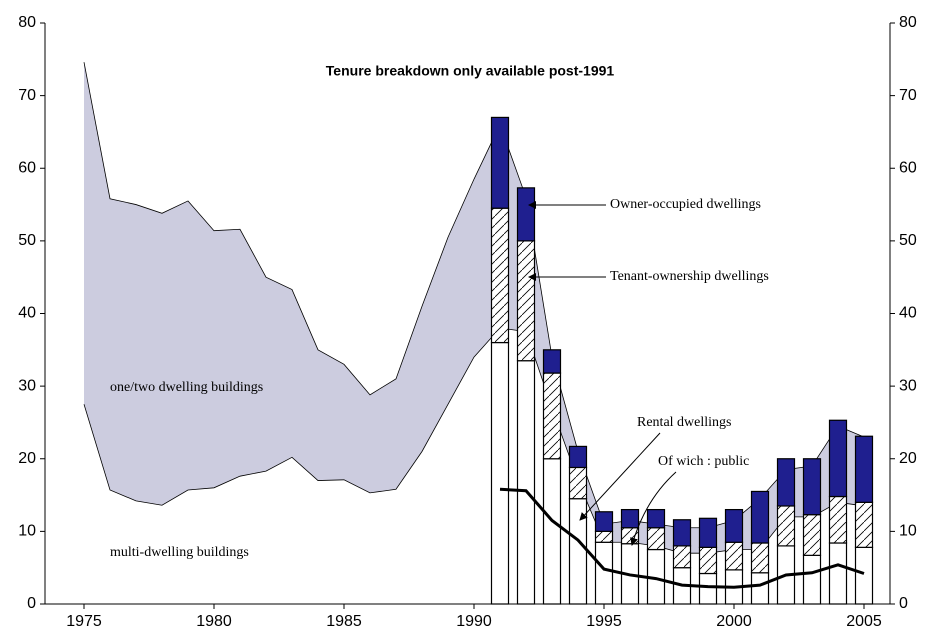  Describe the element at coordinates (908, 385) in the screenshot. I see `y2-tick-label: 30` at that location.